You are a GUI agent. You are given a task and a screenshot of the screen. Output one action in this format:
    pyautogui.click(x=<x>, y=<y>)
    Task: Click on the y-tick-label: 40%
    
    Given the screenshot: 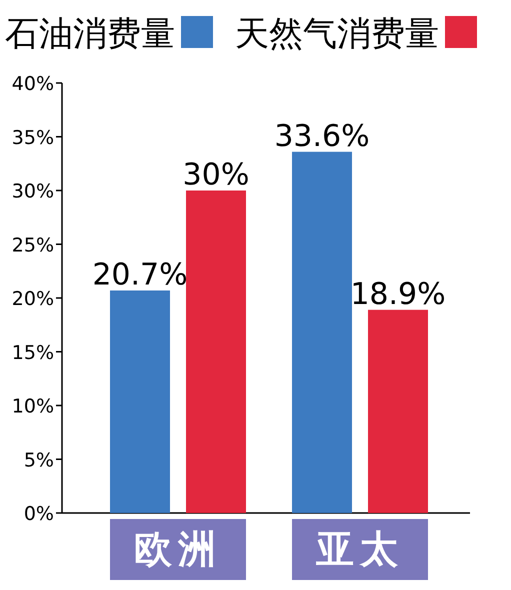 What is the action you would take?
    pyautogui.click(x=33, y=84)
    